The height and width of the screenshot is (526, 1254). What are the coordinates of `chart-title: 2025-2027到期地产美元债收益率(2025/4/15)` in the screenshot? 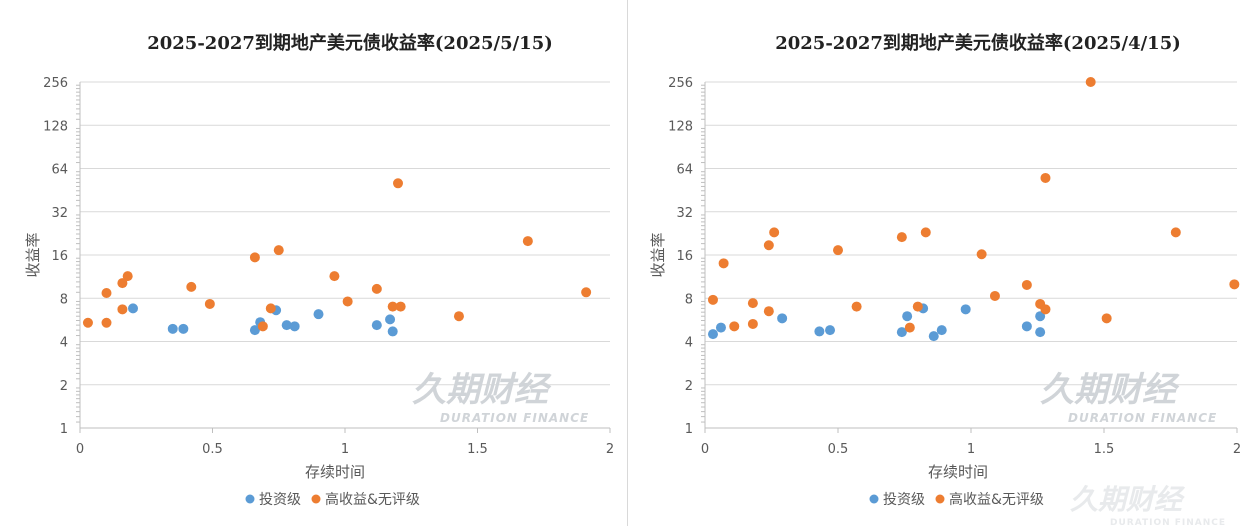 It's located at (978, 43).